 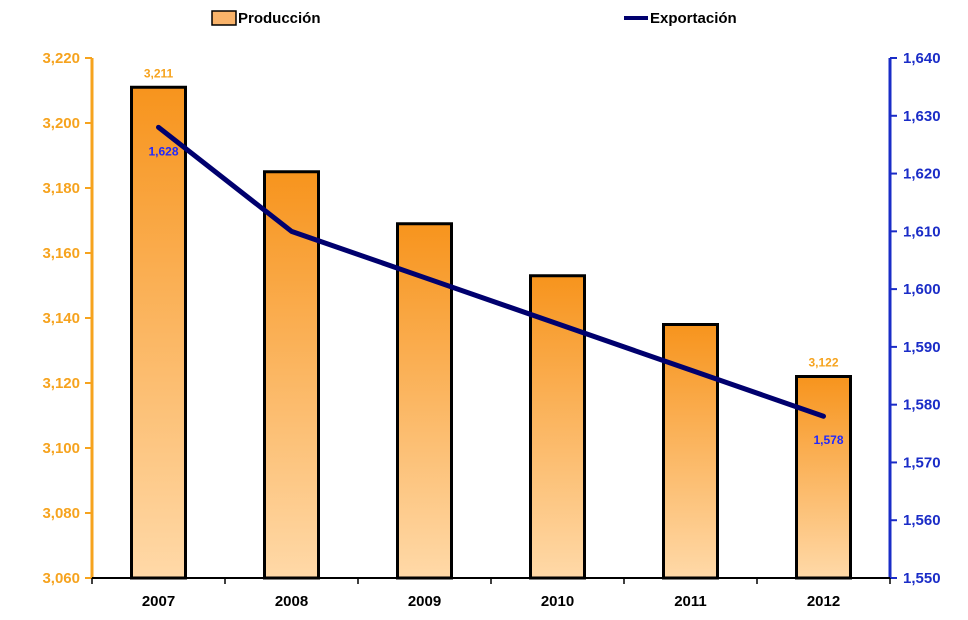 I want to click on data-label-produccion: 3,211, so click(x=159, y=73).